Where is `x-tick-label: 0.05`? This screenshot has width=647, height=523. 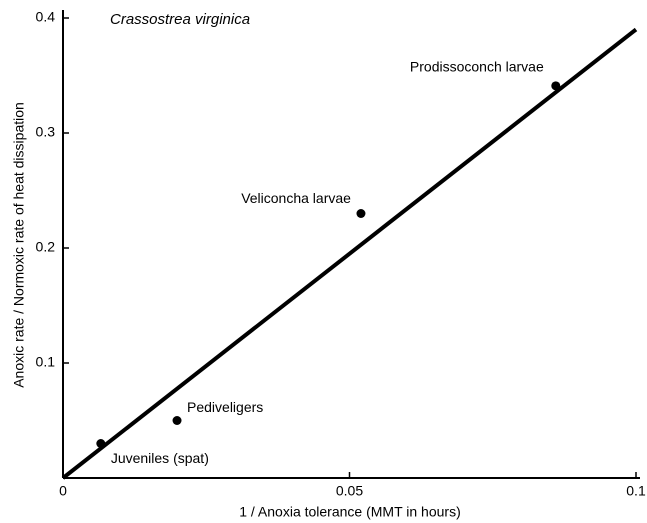
x-tick-label: 0.05 is located at coordinates (349, 491).